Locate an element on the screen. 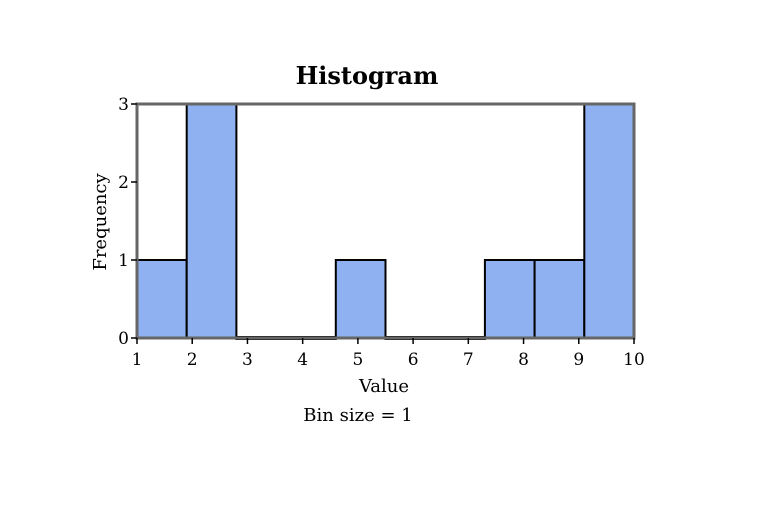 This screenshot has height=512, width=768. x-axis-ticks: 1 2 3 4 5 6 7 8 9 10 is located at coordinates (388, 354).